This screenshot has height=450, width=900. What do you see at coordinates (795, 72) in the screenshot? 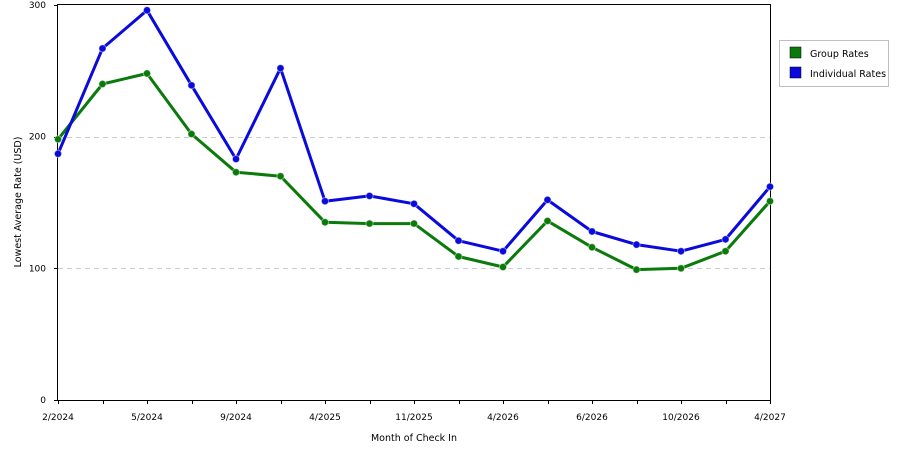
I see `legend-swatch-individual-rates` at bounding box center [795, 72].